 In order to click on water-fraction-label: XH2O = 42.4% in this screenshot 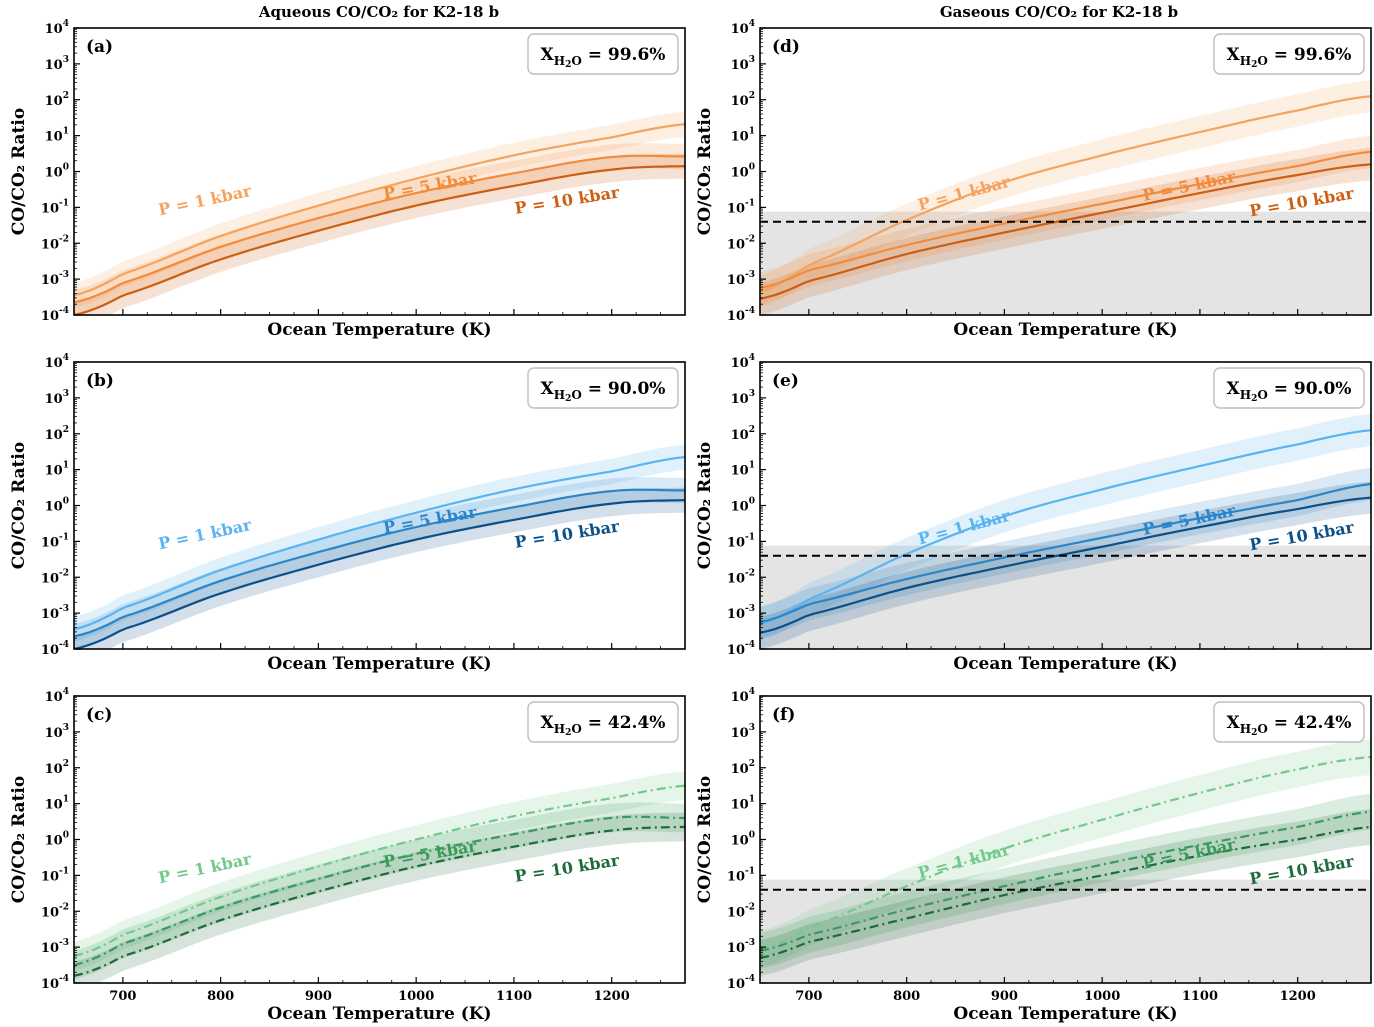, I will do `click(1289, 725)`.